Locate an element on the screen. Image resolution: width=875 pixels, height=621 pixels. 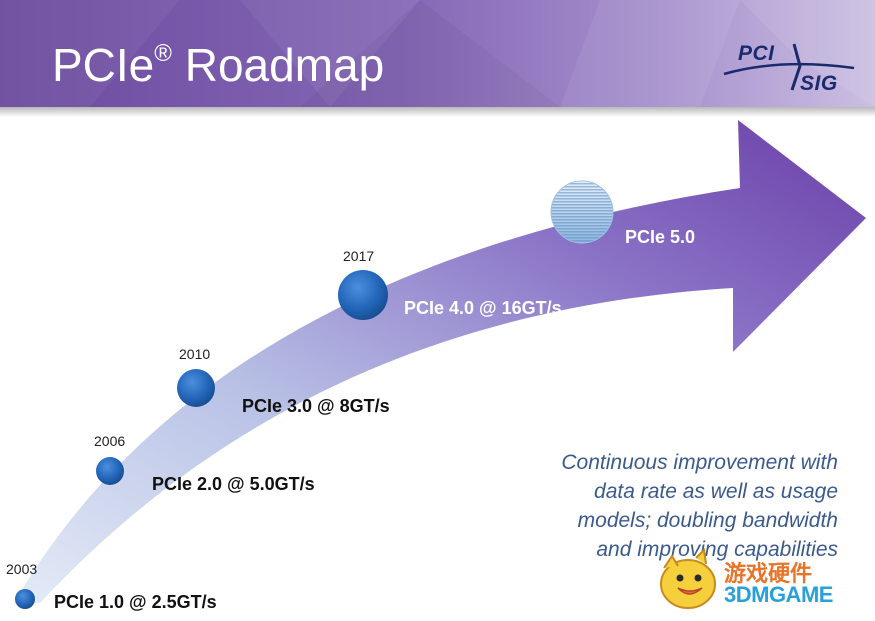
logo-swoosh-icon is located at coordinates (789, 67).